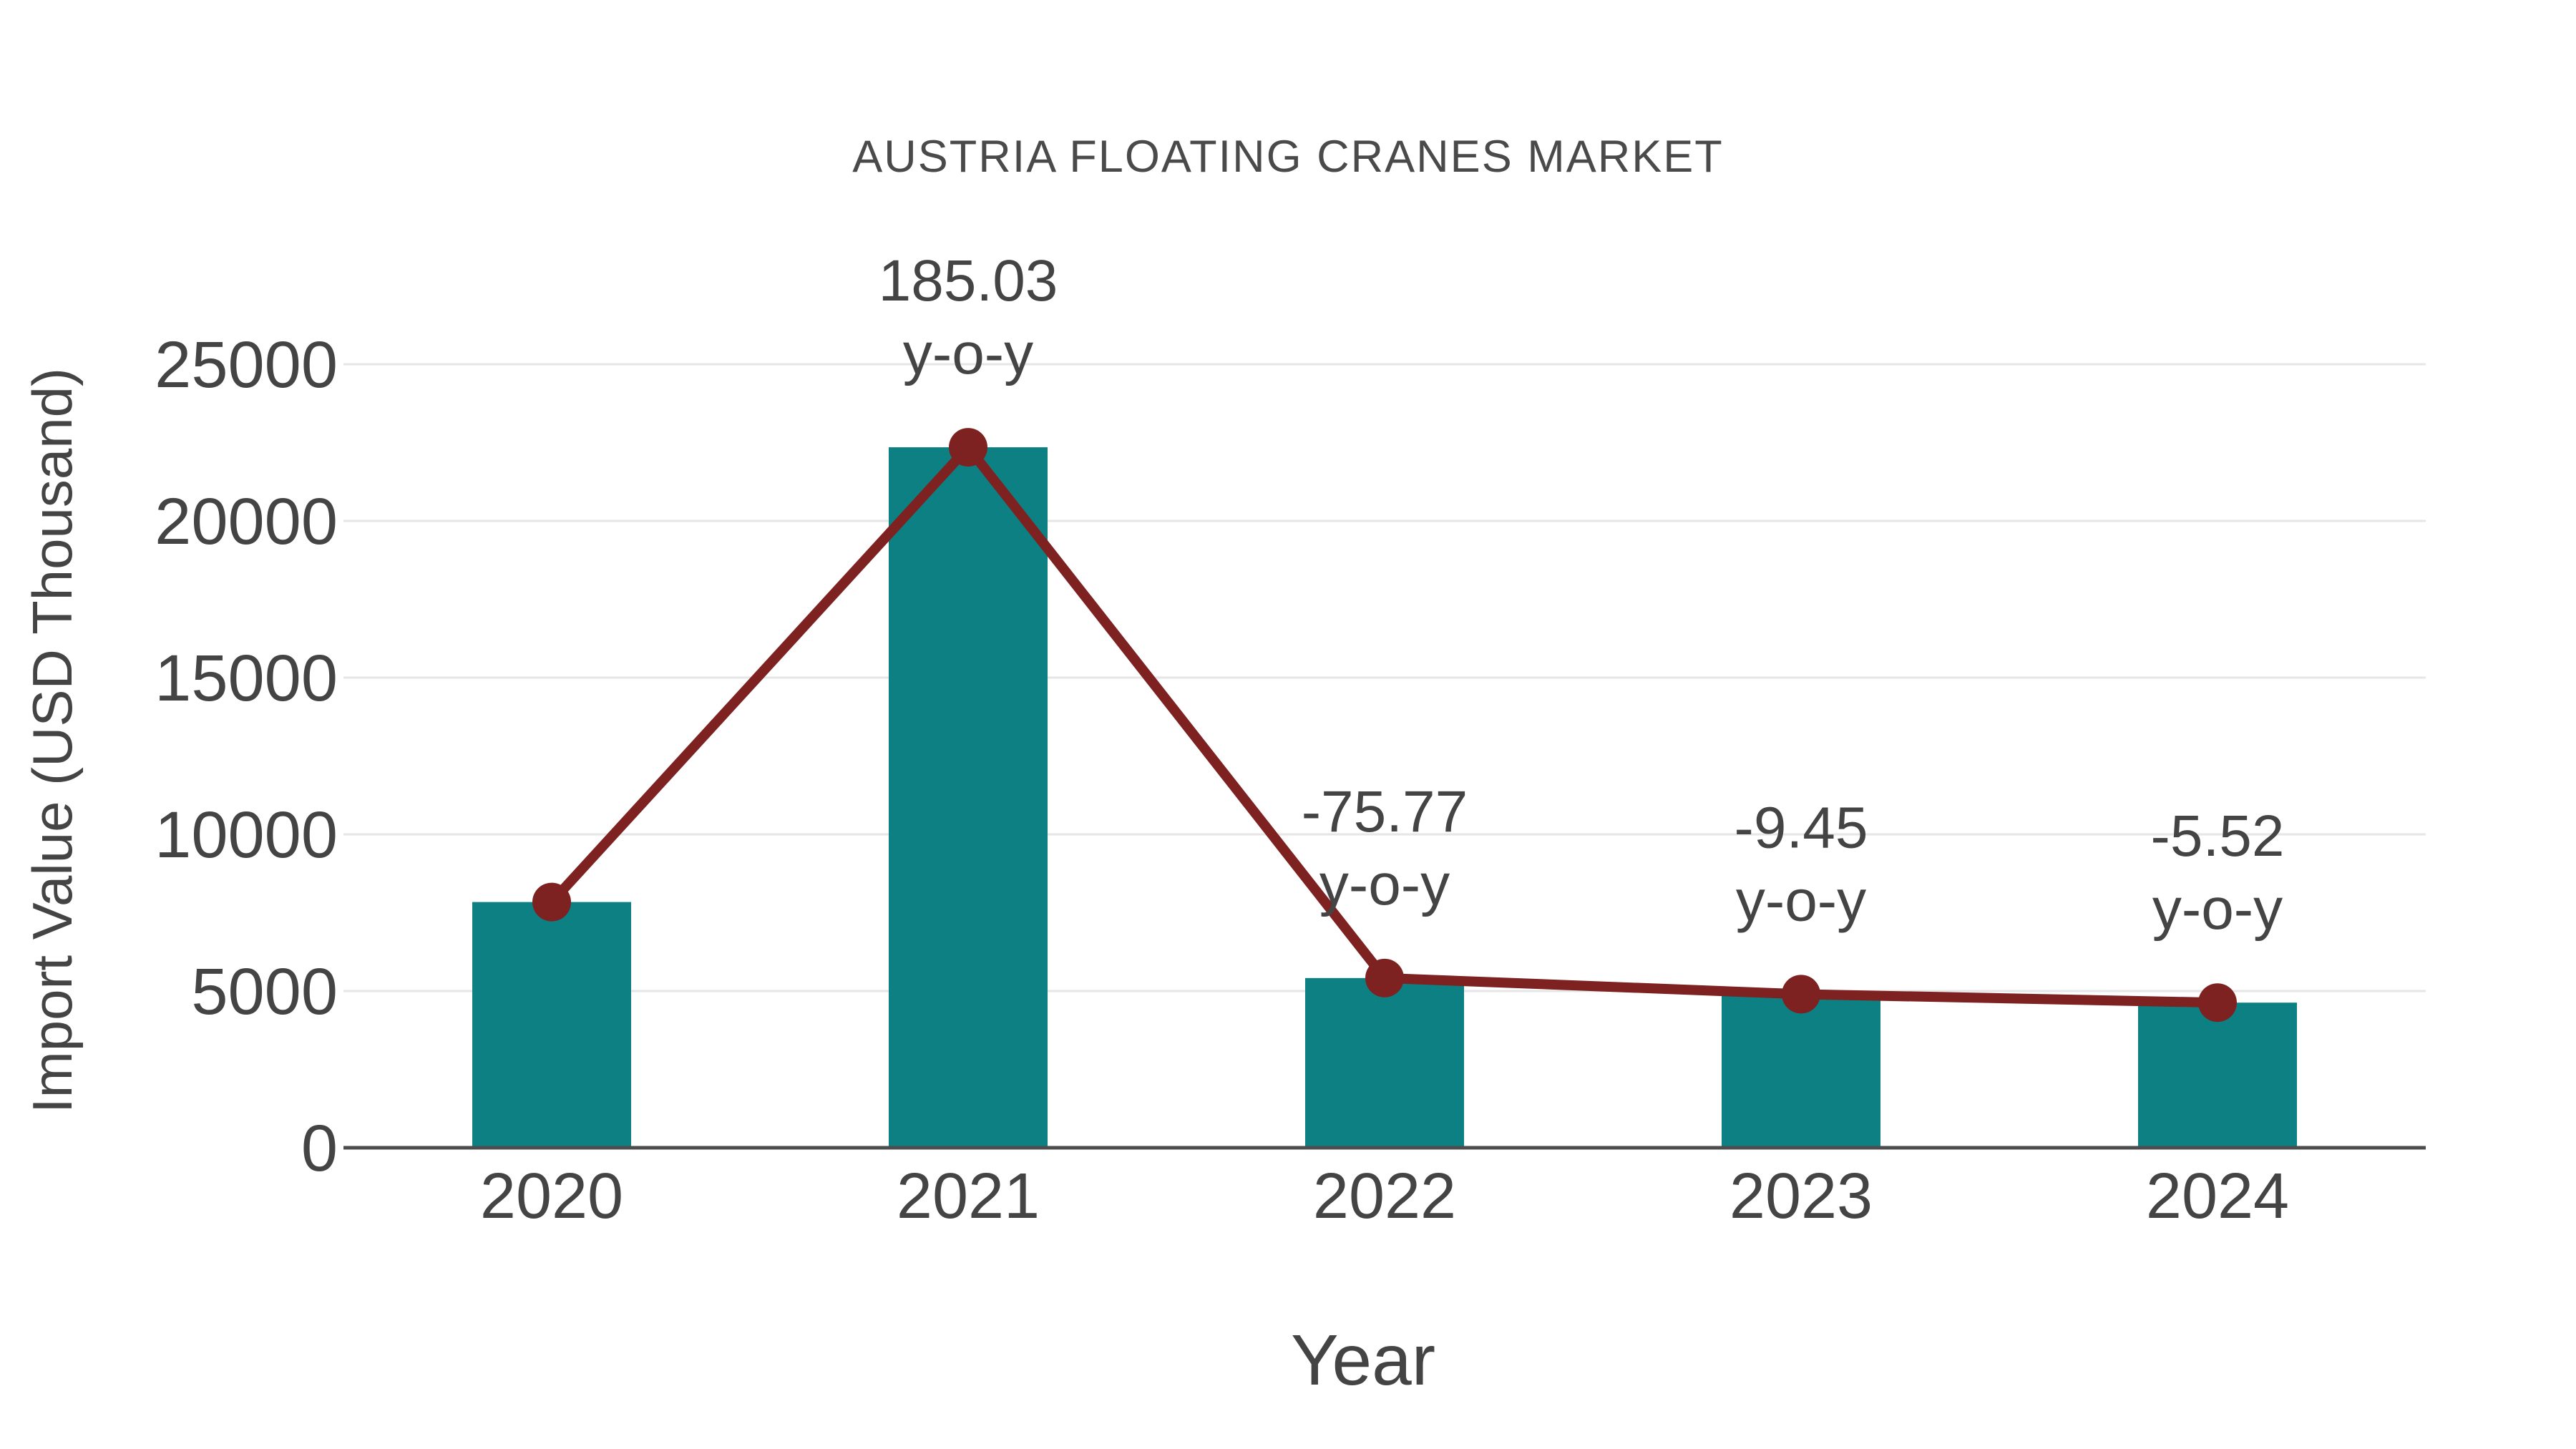  Describe the element at coordinates (2217, 1075) in the screenshot. I see `bar-2024` at that location.